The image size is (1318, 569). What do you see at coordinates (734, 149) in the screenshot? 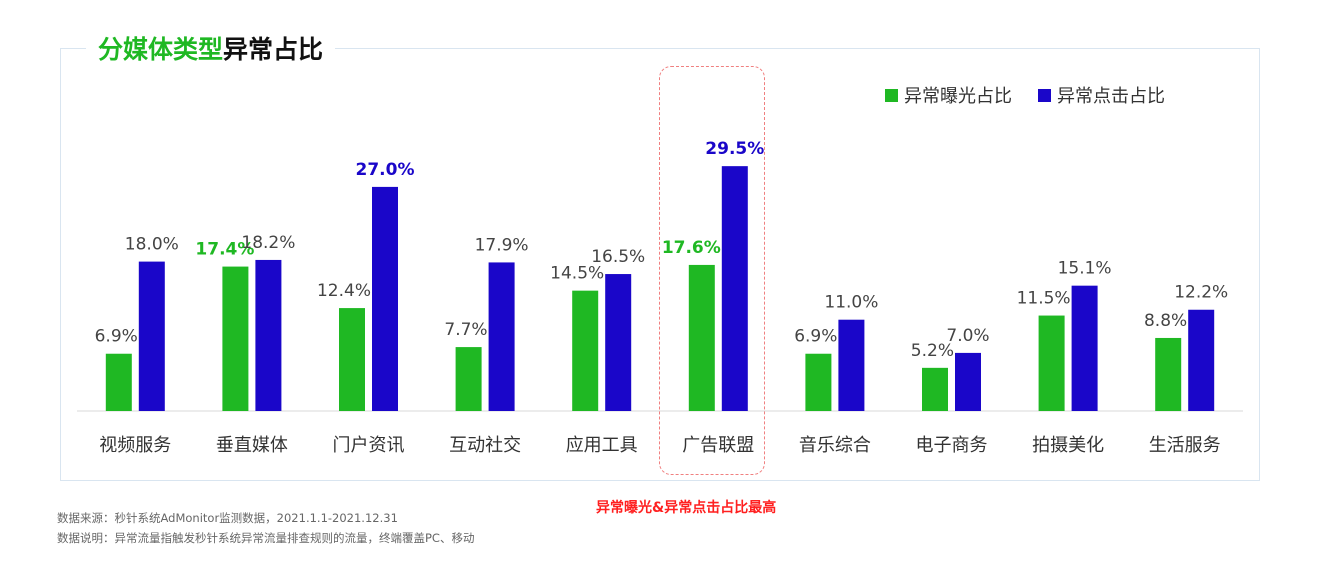
I see `value-label-click-5: 29.5%` at bounding box center [734, 149].